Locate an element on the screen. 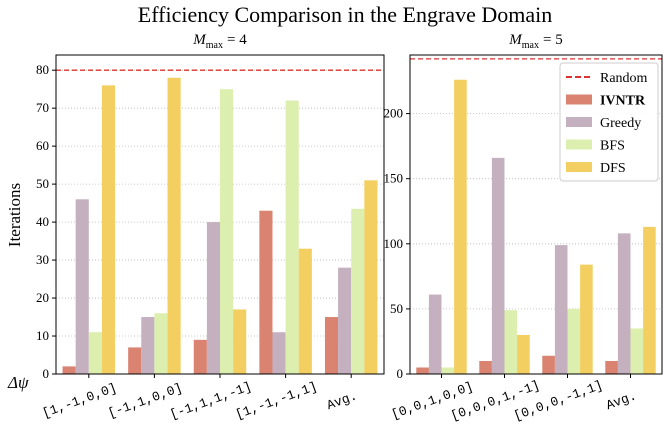 This screenshot has width=664, height=437. y-tick-label: 100 is located at coordinates (394, 243).